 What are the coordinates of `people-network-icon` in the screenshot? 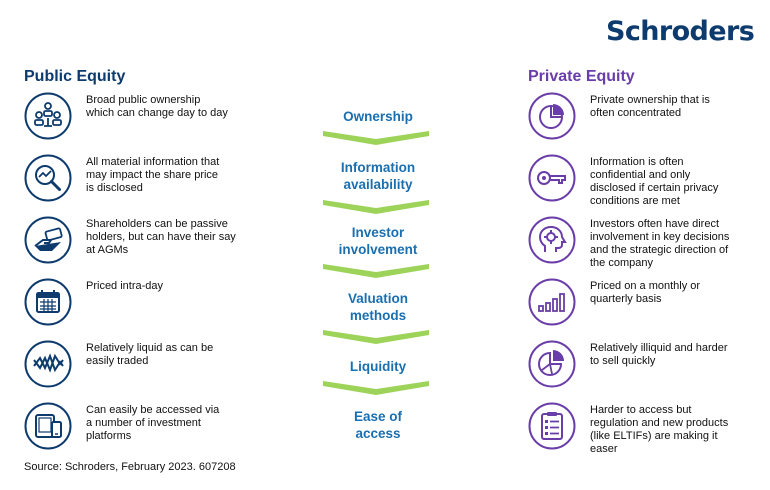 It's located at (48, 116).